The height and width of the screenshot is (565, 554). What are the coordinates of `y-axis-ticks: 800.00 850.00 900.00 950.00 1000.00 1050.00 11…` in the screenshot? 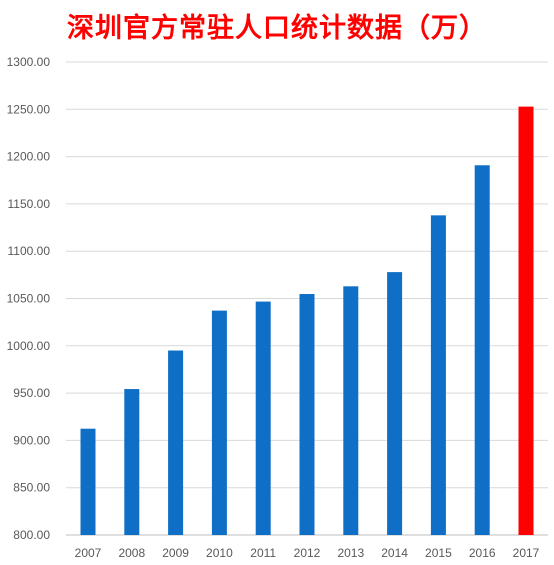 It's located at (29, 298).